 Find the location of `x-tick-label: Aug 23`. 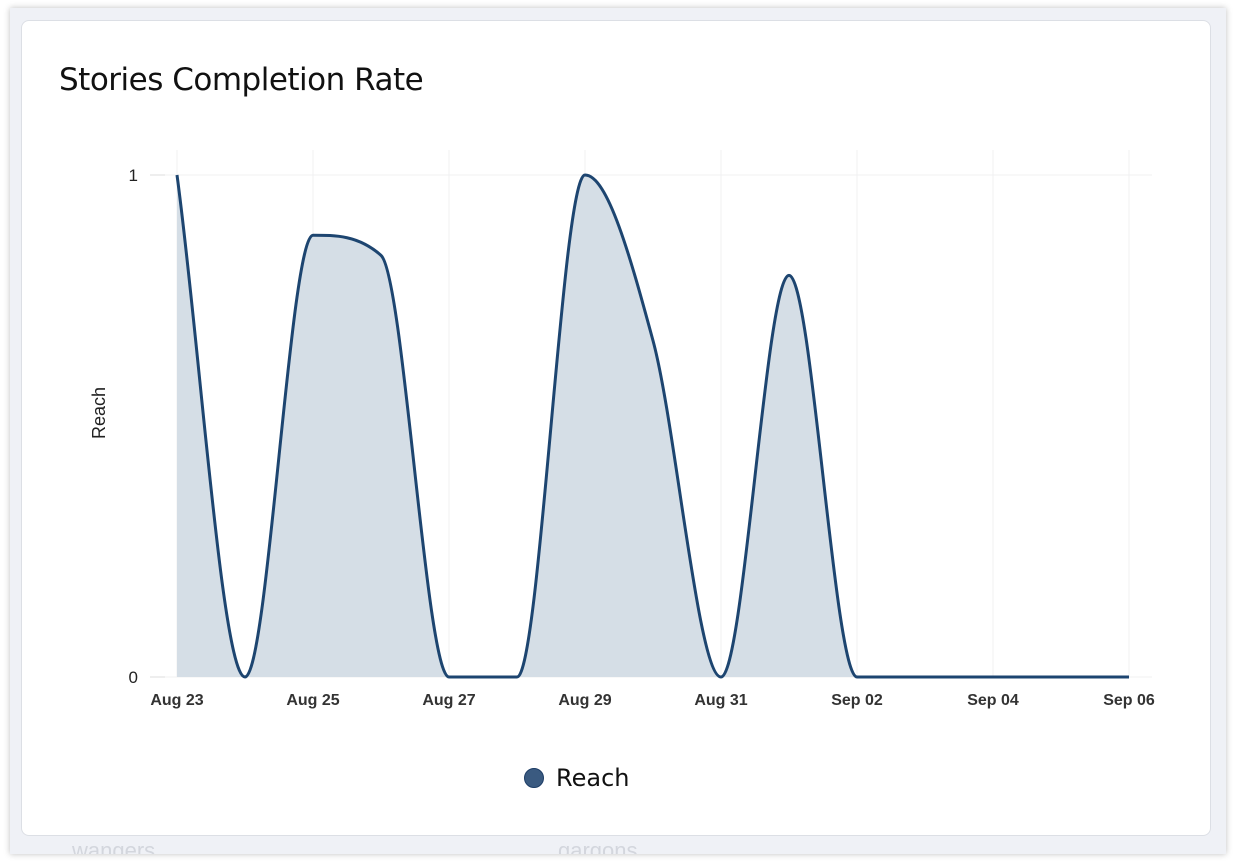

x-tick-label: Aug 23 is located at coordinates (176, 700).